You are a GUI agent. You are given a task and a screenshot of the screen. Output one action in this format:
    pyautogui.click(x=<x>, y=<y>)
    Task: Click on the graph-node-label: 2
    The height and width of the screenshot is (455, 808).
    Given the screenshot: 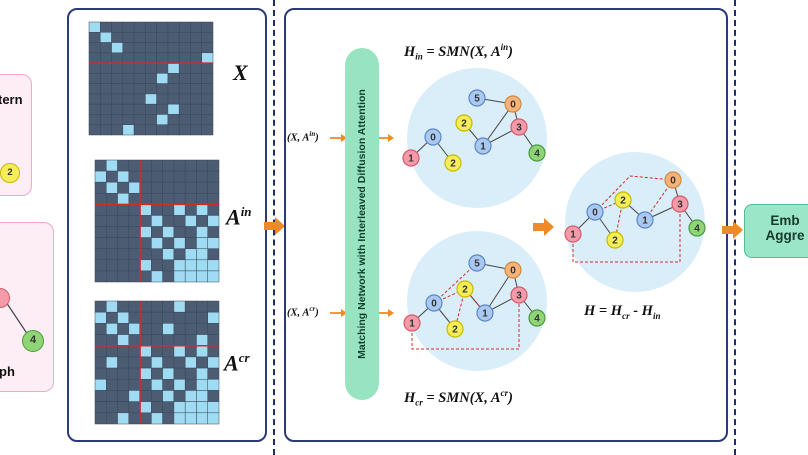 What is the action you would take?
    pyautogui.click(x=464, y=124)
    